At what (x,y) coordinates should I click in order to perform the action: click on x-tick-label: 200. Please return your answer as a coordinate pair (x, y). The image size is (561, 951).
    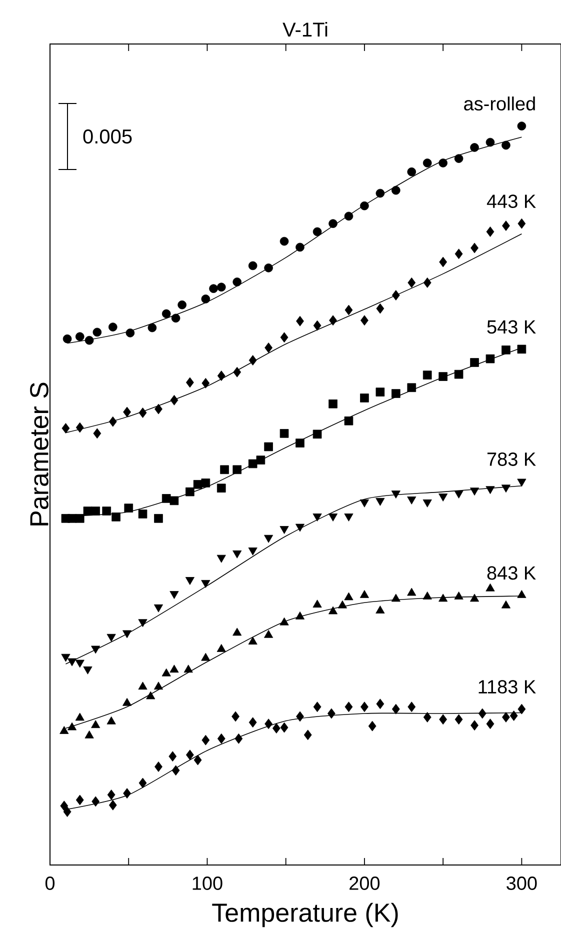
    Looking at the image, I should click on (365, 883).